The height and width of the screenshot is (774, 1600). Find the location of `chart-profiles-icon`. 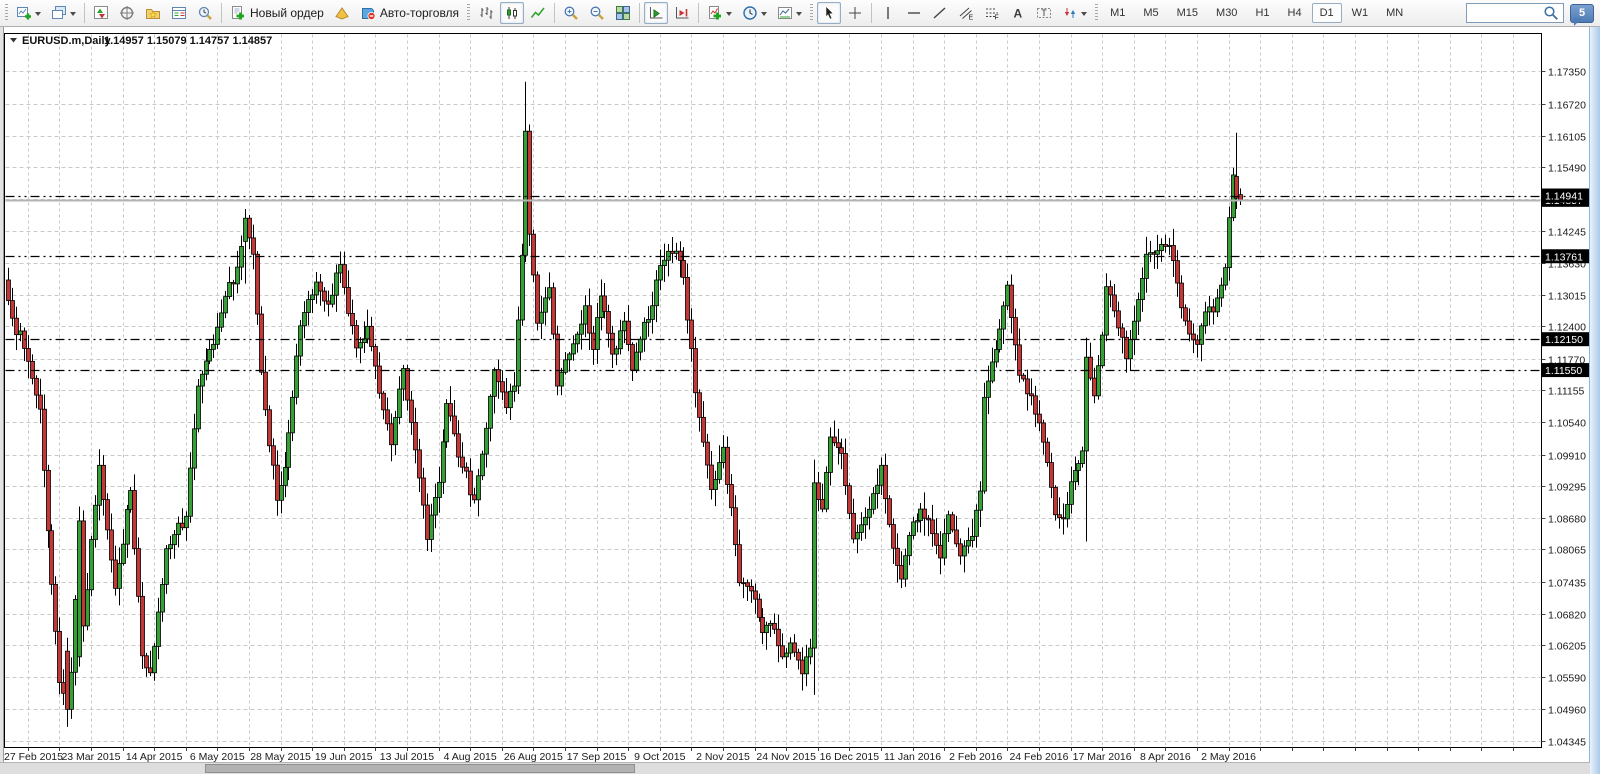

chart-profiles-icon is located at coordinates (59, 12).